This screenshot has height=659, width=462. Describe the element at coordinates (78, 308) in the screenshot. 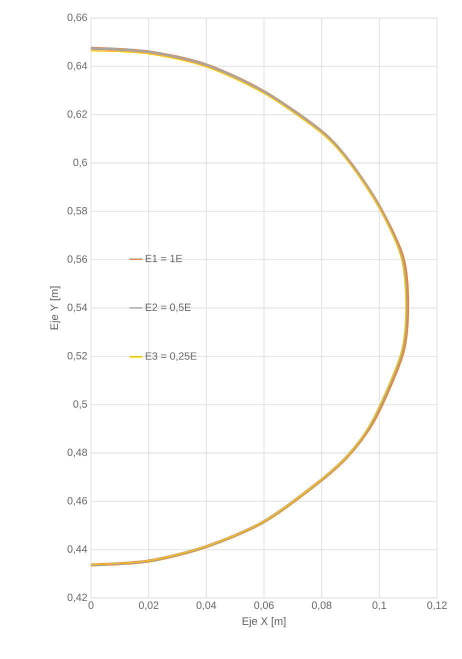

I see `y-tick-label: 0,54` at that location.